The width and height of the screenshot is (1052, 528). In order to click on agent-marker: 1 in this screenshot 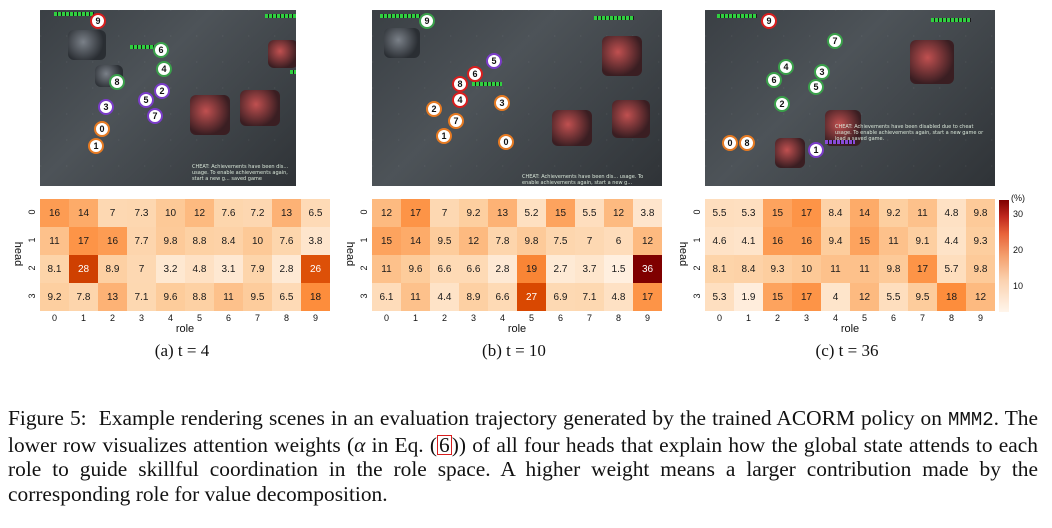, I will do `click(816, 150)`.